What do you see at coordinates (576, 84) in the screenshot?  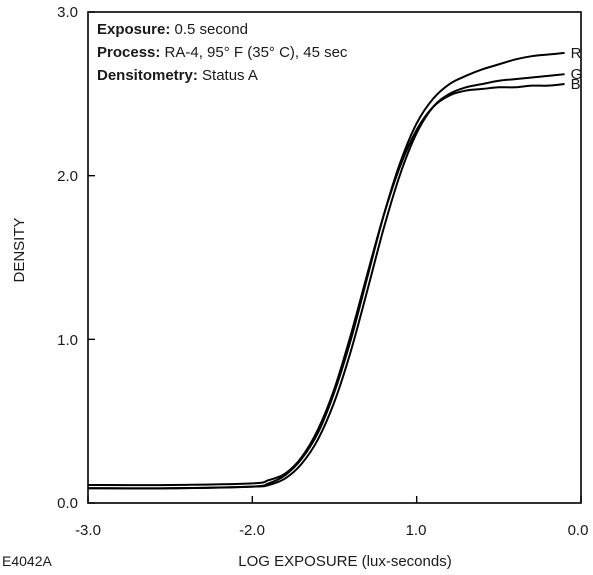 I see `series-label-b: B` at bounding box center [576, 84].